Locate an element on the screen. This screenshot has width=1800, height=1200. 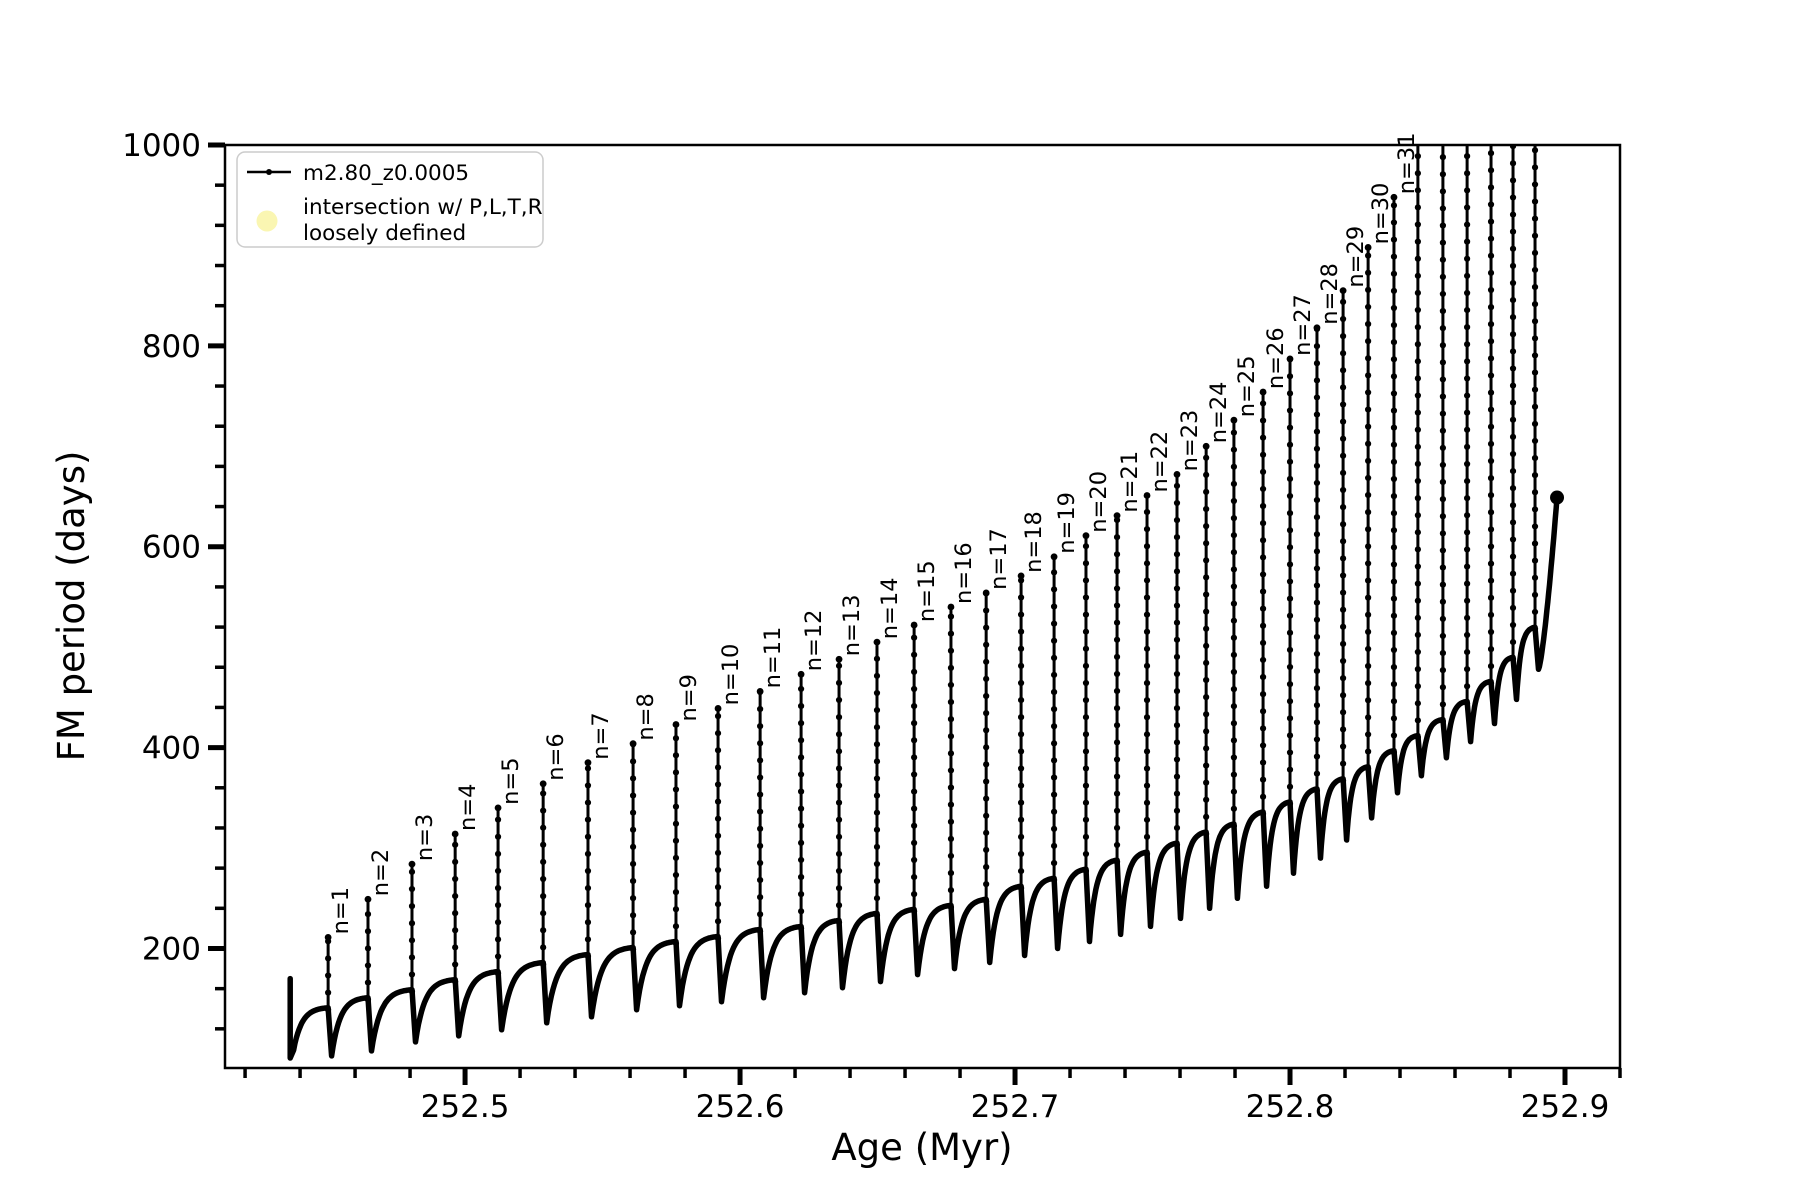
spike-label: n=31 is located at coordinates (1407, 163).